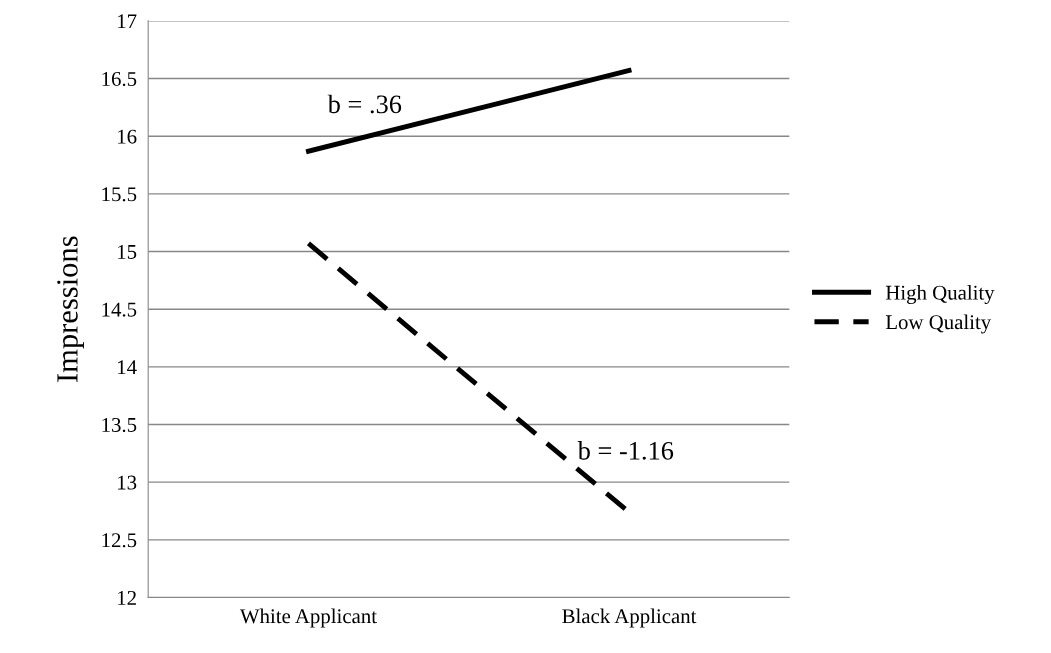  Describe the element at coordinates (119, 540) in the screenshot. I see `y-tick-label: 12.5` at that location.